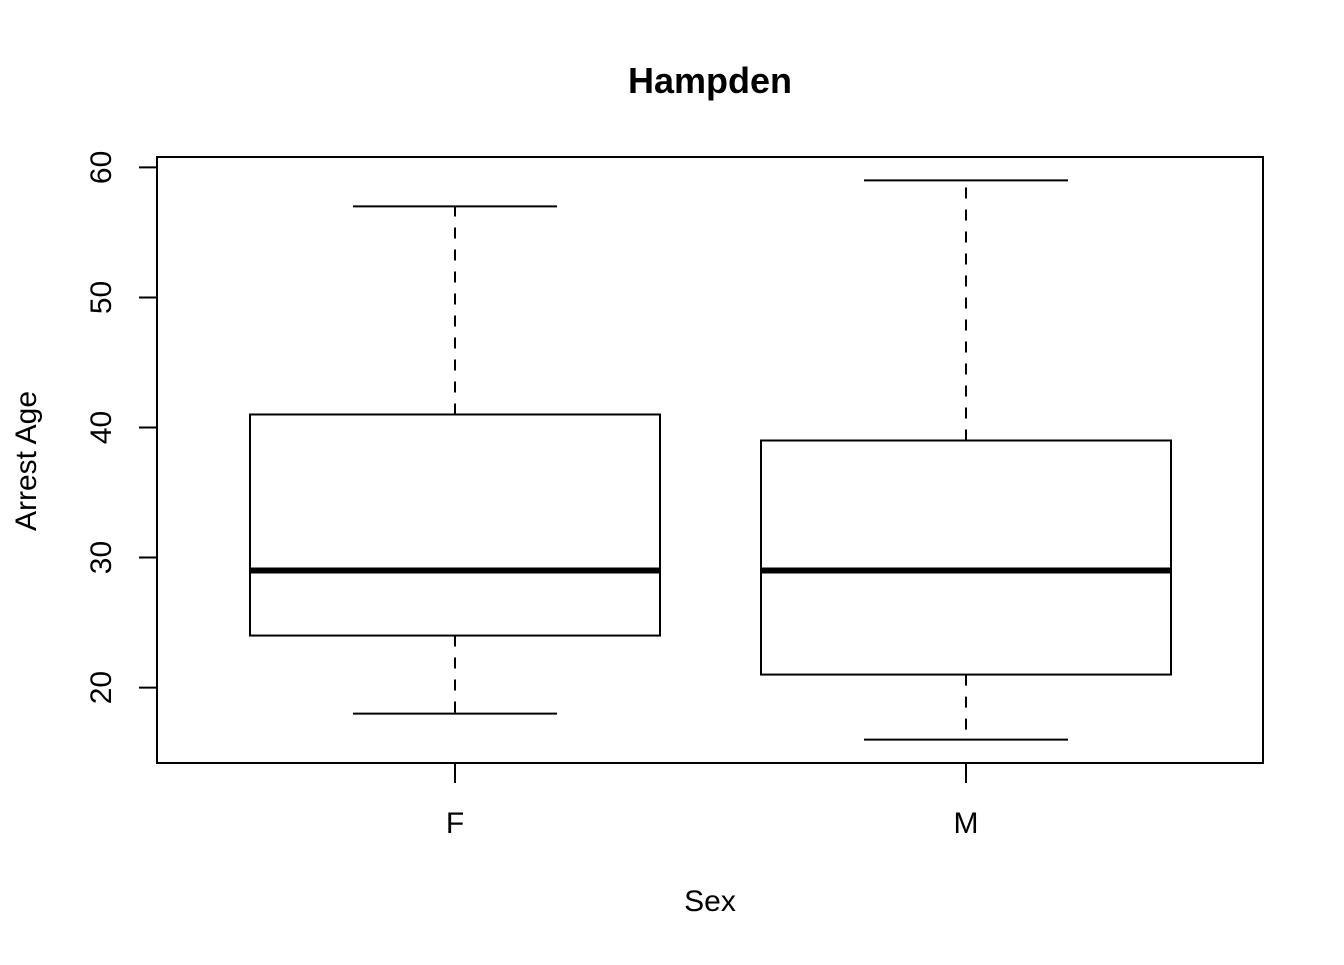 This screenshot has width=1344, height=965. What do you see at coordinates (101, 427) in the screenshot?
I see `y-tick-label: 40` at bounding box center [101, 427].